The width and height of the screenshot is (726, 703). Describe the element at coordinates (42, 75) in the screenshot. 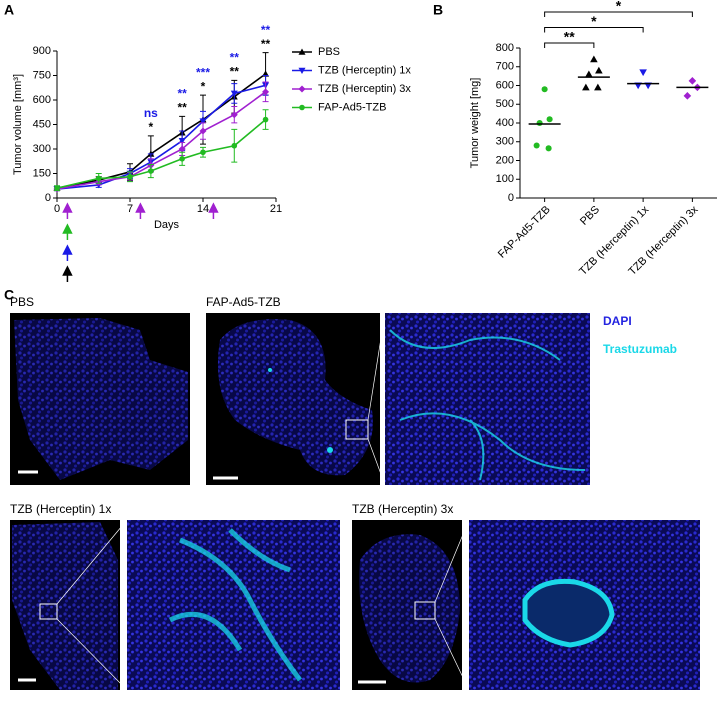

I see `y-tick-label: 750` at that location.